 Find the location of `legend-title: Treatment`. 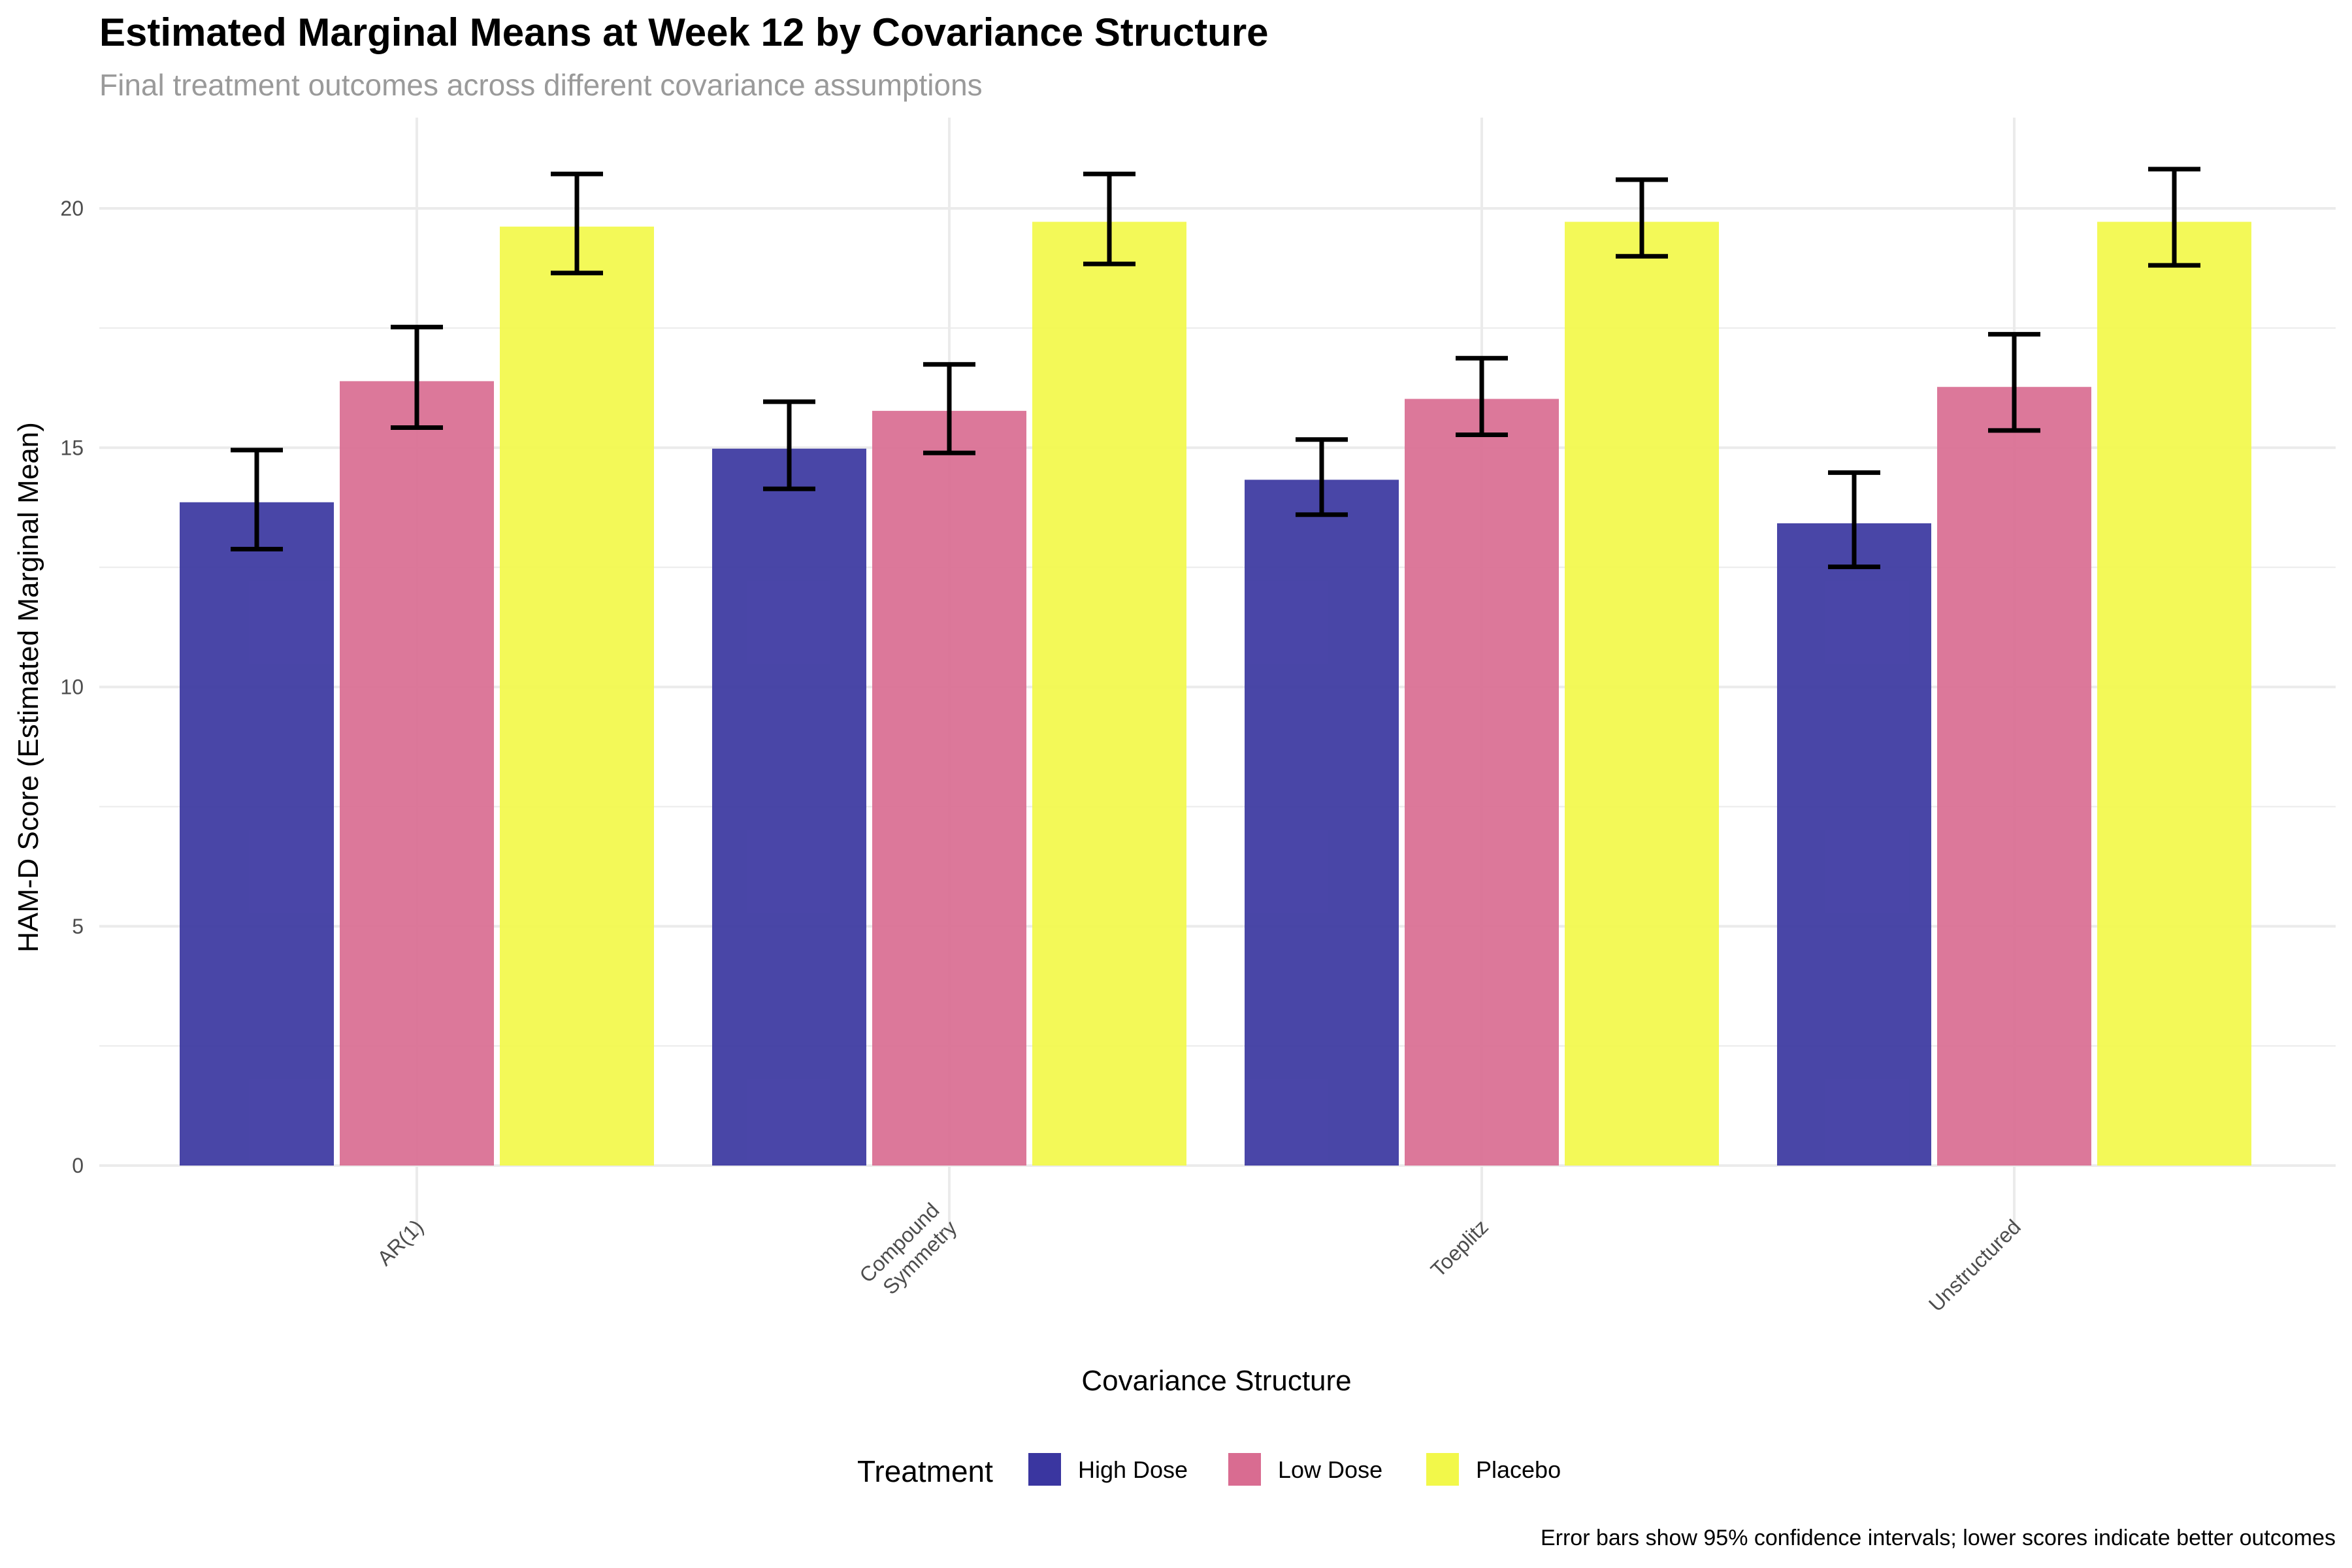

legend-title: Treatment is located at coordinates (925, 1471).